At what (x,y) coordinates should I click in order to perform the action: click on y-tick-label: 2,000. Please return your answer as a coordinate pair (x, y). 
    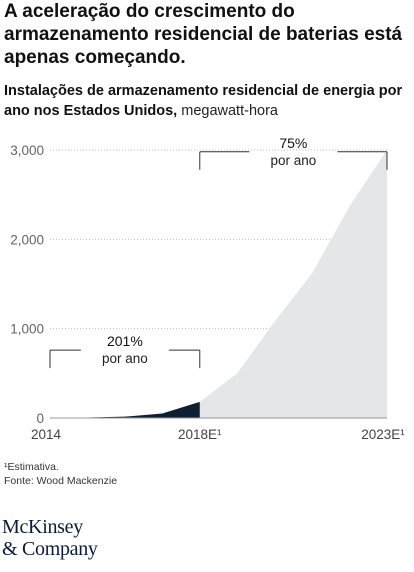
    Looking at the image, I should click on (27, 239).